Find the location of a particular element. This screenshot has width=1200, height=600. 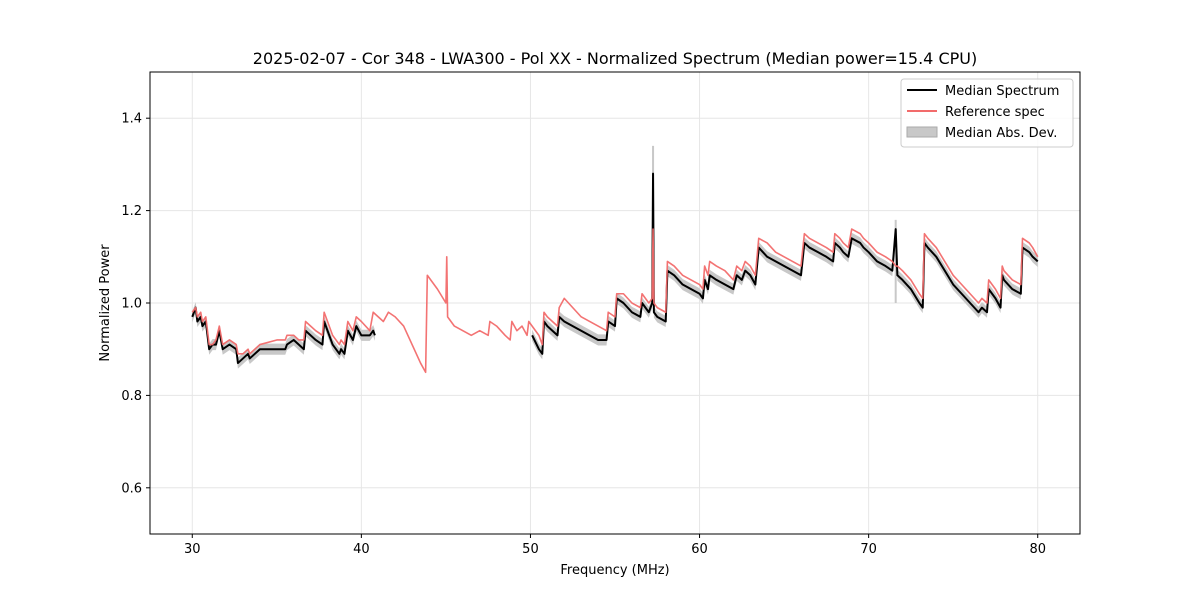

y-tick-label: 1.2 is located at coordinates (131, 211).